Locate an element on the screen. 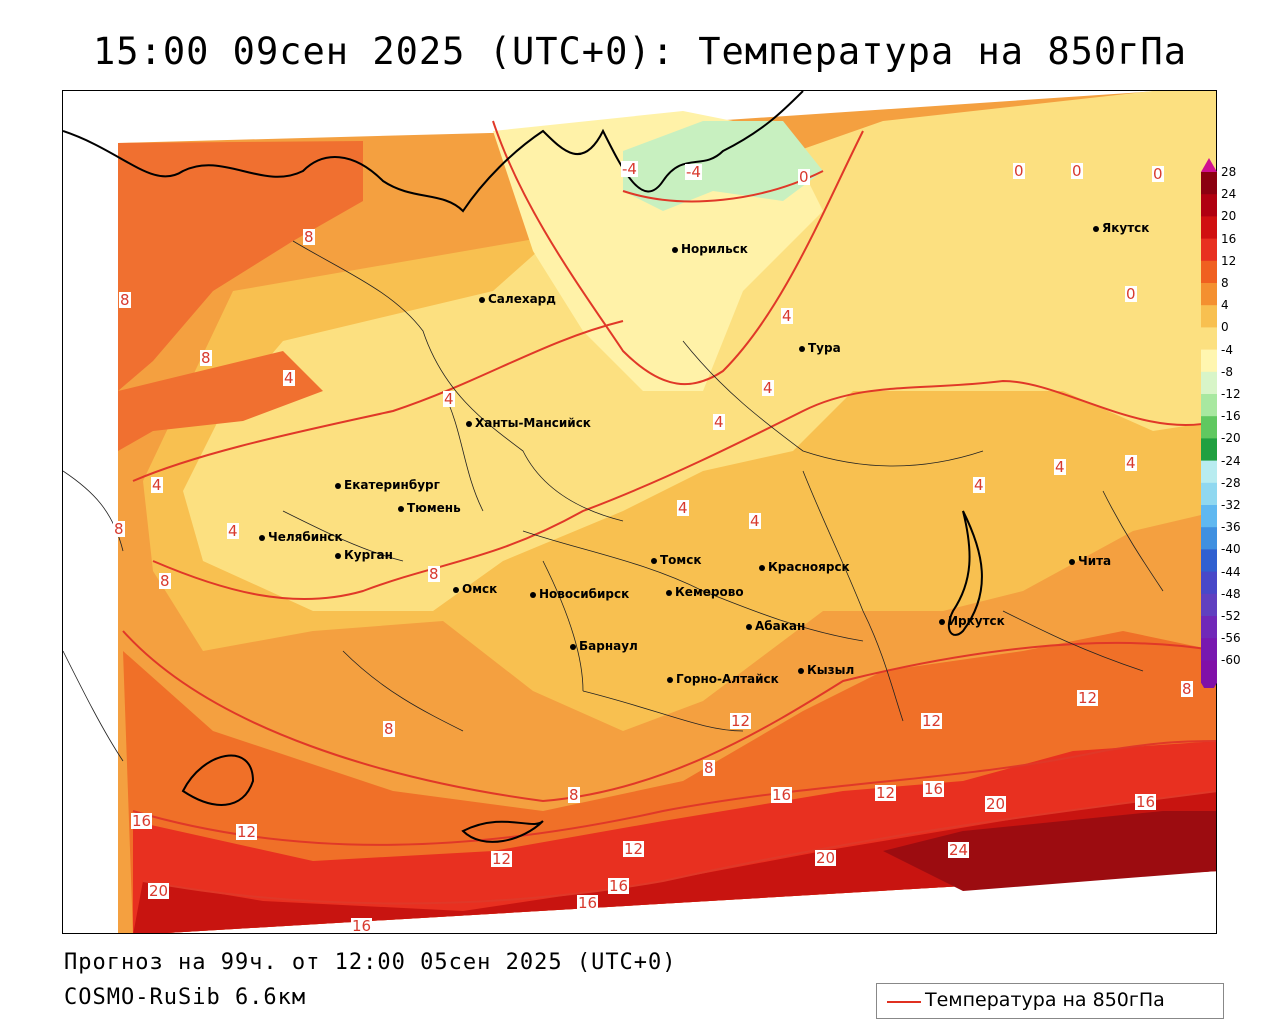  city-marker: Салехард is located at coordinates (517, 299).